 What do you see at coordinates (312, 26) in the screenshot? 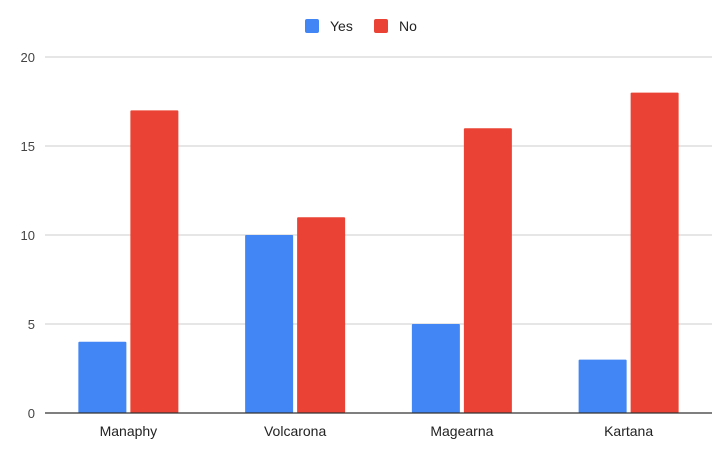
I see `legend-swatch-yes` at bounding box center [312, 26].